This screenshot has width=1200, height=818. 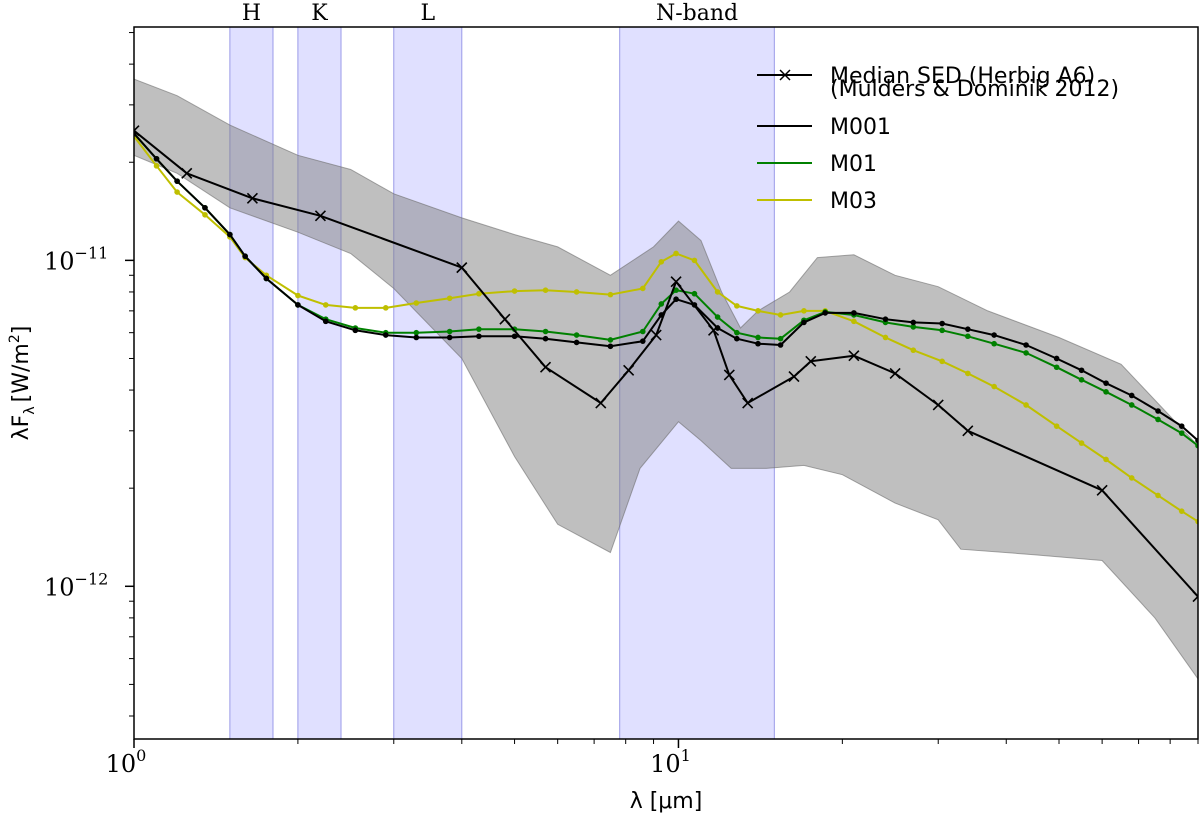 What do you see at coordinates (428, 383) in the screenshot?
I see `band-l` at bounding box center [428, 383].